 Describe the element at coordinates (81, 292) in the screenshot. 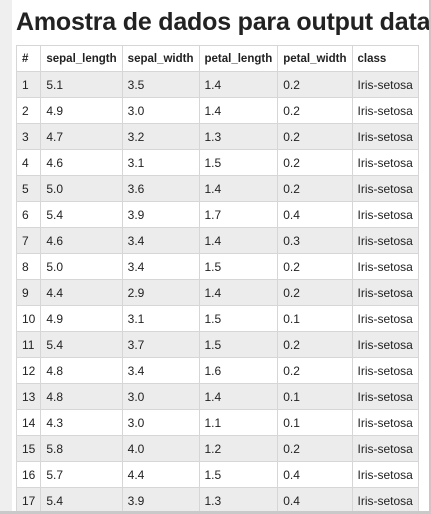

I see `cell-sepal-length: 4.4` at that location.